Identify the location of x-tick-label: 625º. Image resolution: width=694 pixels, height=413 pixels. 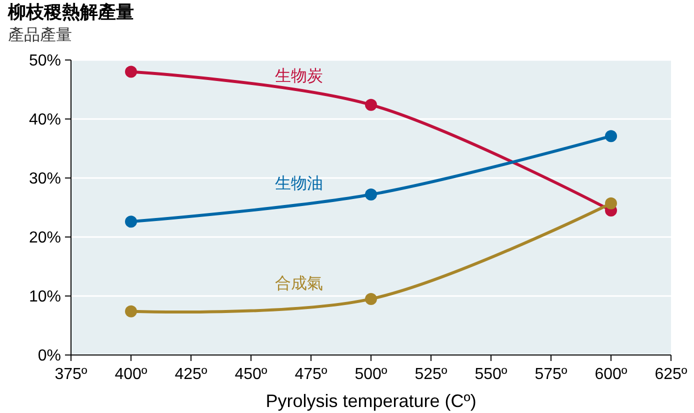
(671, 374).